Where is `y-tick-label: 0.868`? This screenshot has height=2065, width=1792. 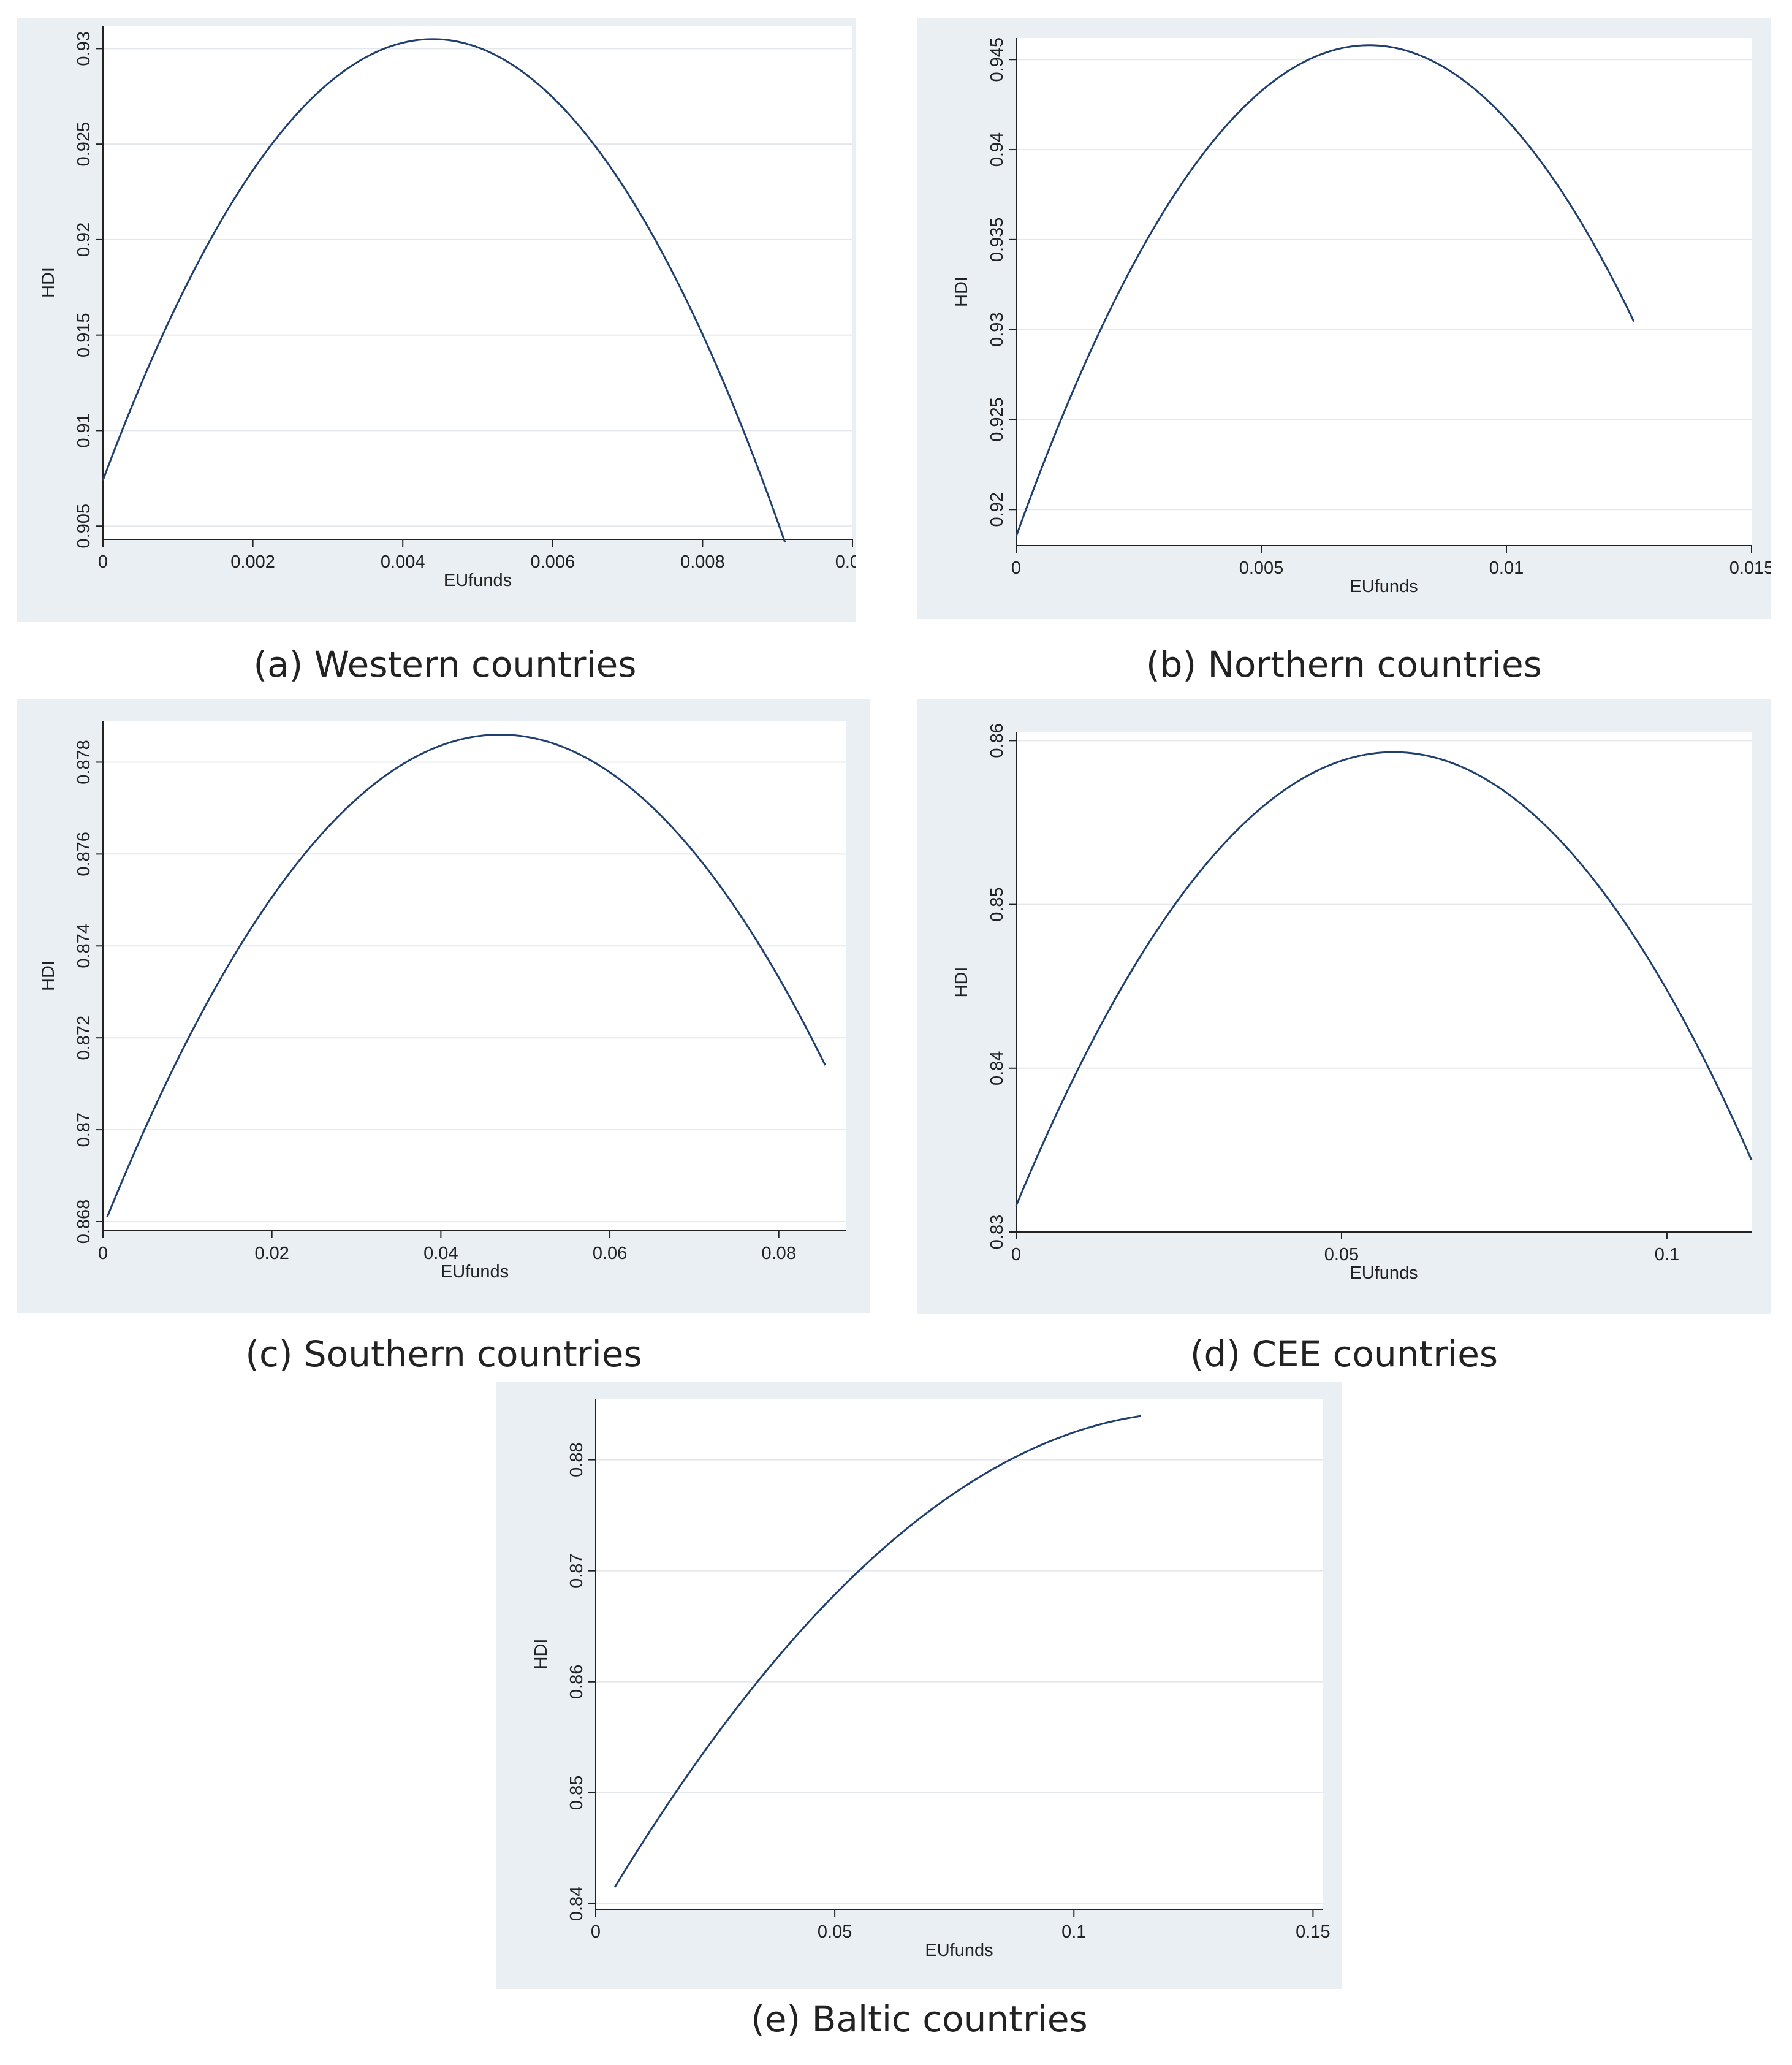 y-tick-label: 0.868 is located at coordinates (84, 1222).